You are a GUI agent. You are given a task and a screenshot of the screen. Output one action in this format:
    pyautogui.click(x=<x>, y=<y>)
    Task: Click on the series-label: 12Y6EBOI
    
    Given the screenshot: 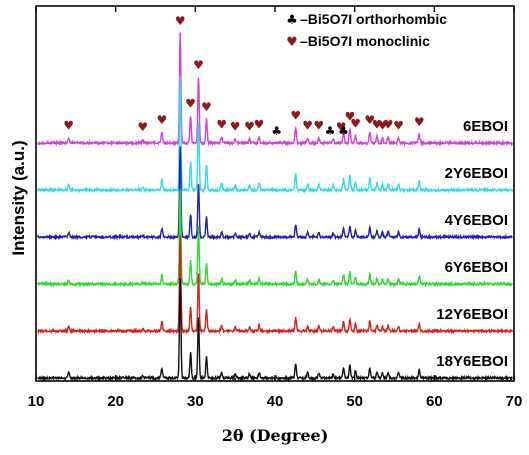 What is the action you would take?
    pyautogui.click(x=472, y=314)
    